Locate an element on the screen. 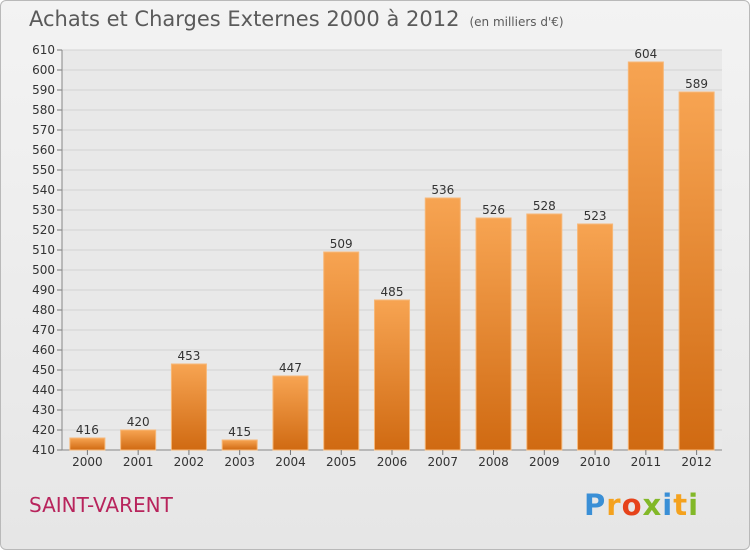  data-label: 523 is located at coordinates (595, 216).